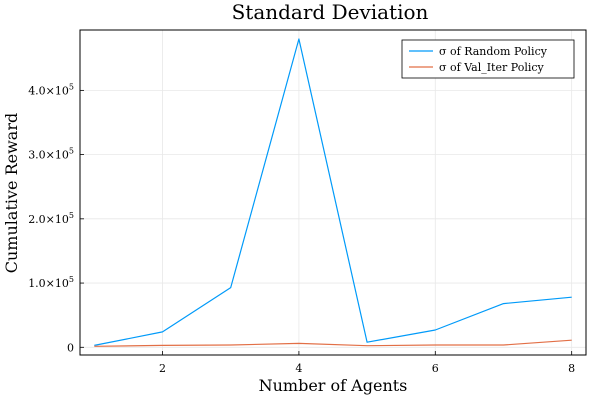 The width and height of the screenshot is (600, 400). I want to click on y-tick-label: 2.0×10⁵, so click(51, 218).